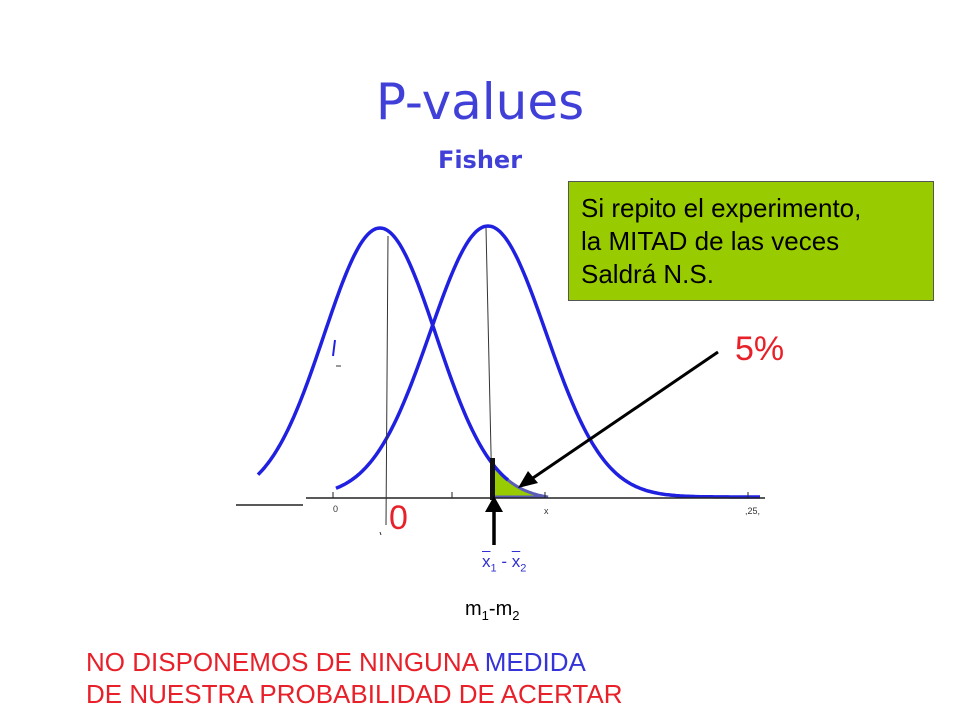 This screenshot has height=720, width=960. Describe the element at coordinates (493, 568) in the screenshot. I see `x1-subscript: 1` at that location.